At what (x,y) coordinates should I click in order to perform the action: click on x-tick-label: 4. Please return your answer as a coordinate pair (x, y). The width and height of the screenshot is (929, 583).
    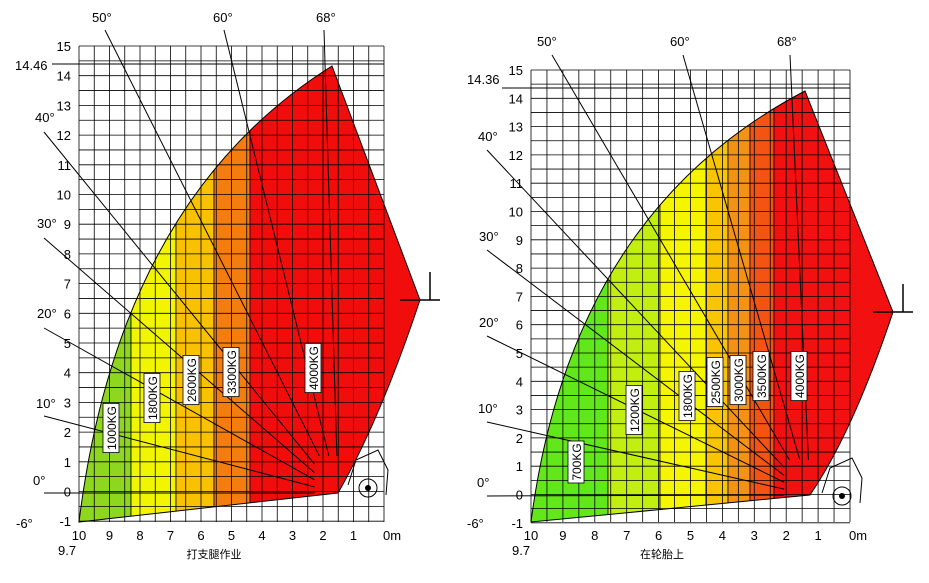
    Looking at the image, I should click on (722, 535).